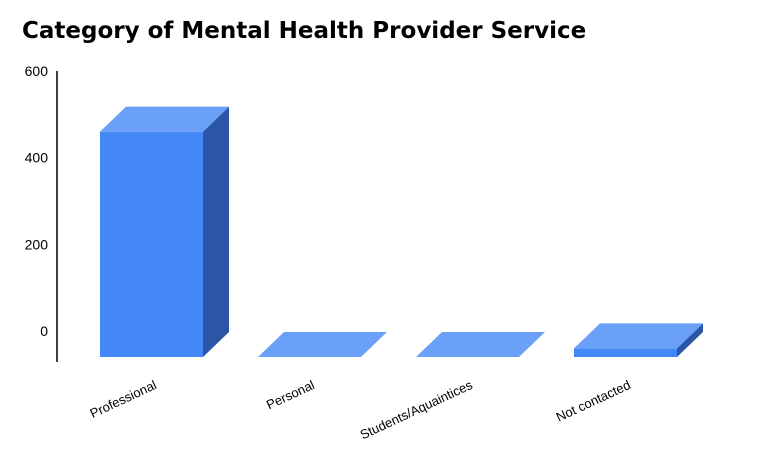  Describe the element at coordinates (37, 244) in the screenshot. I see `y-tick-label: 200` at that location.